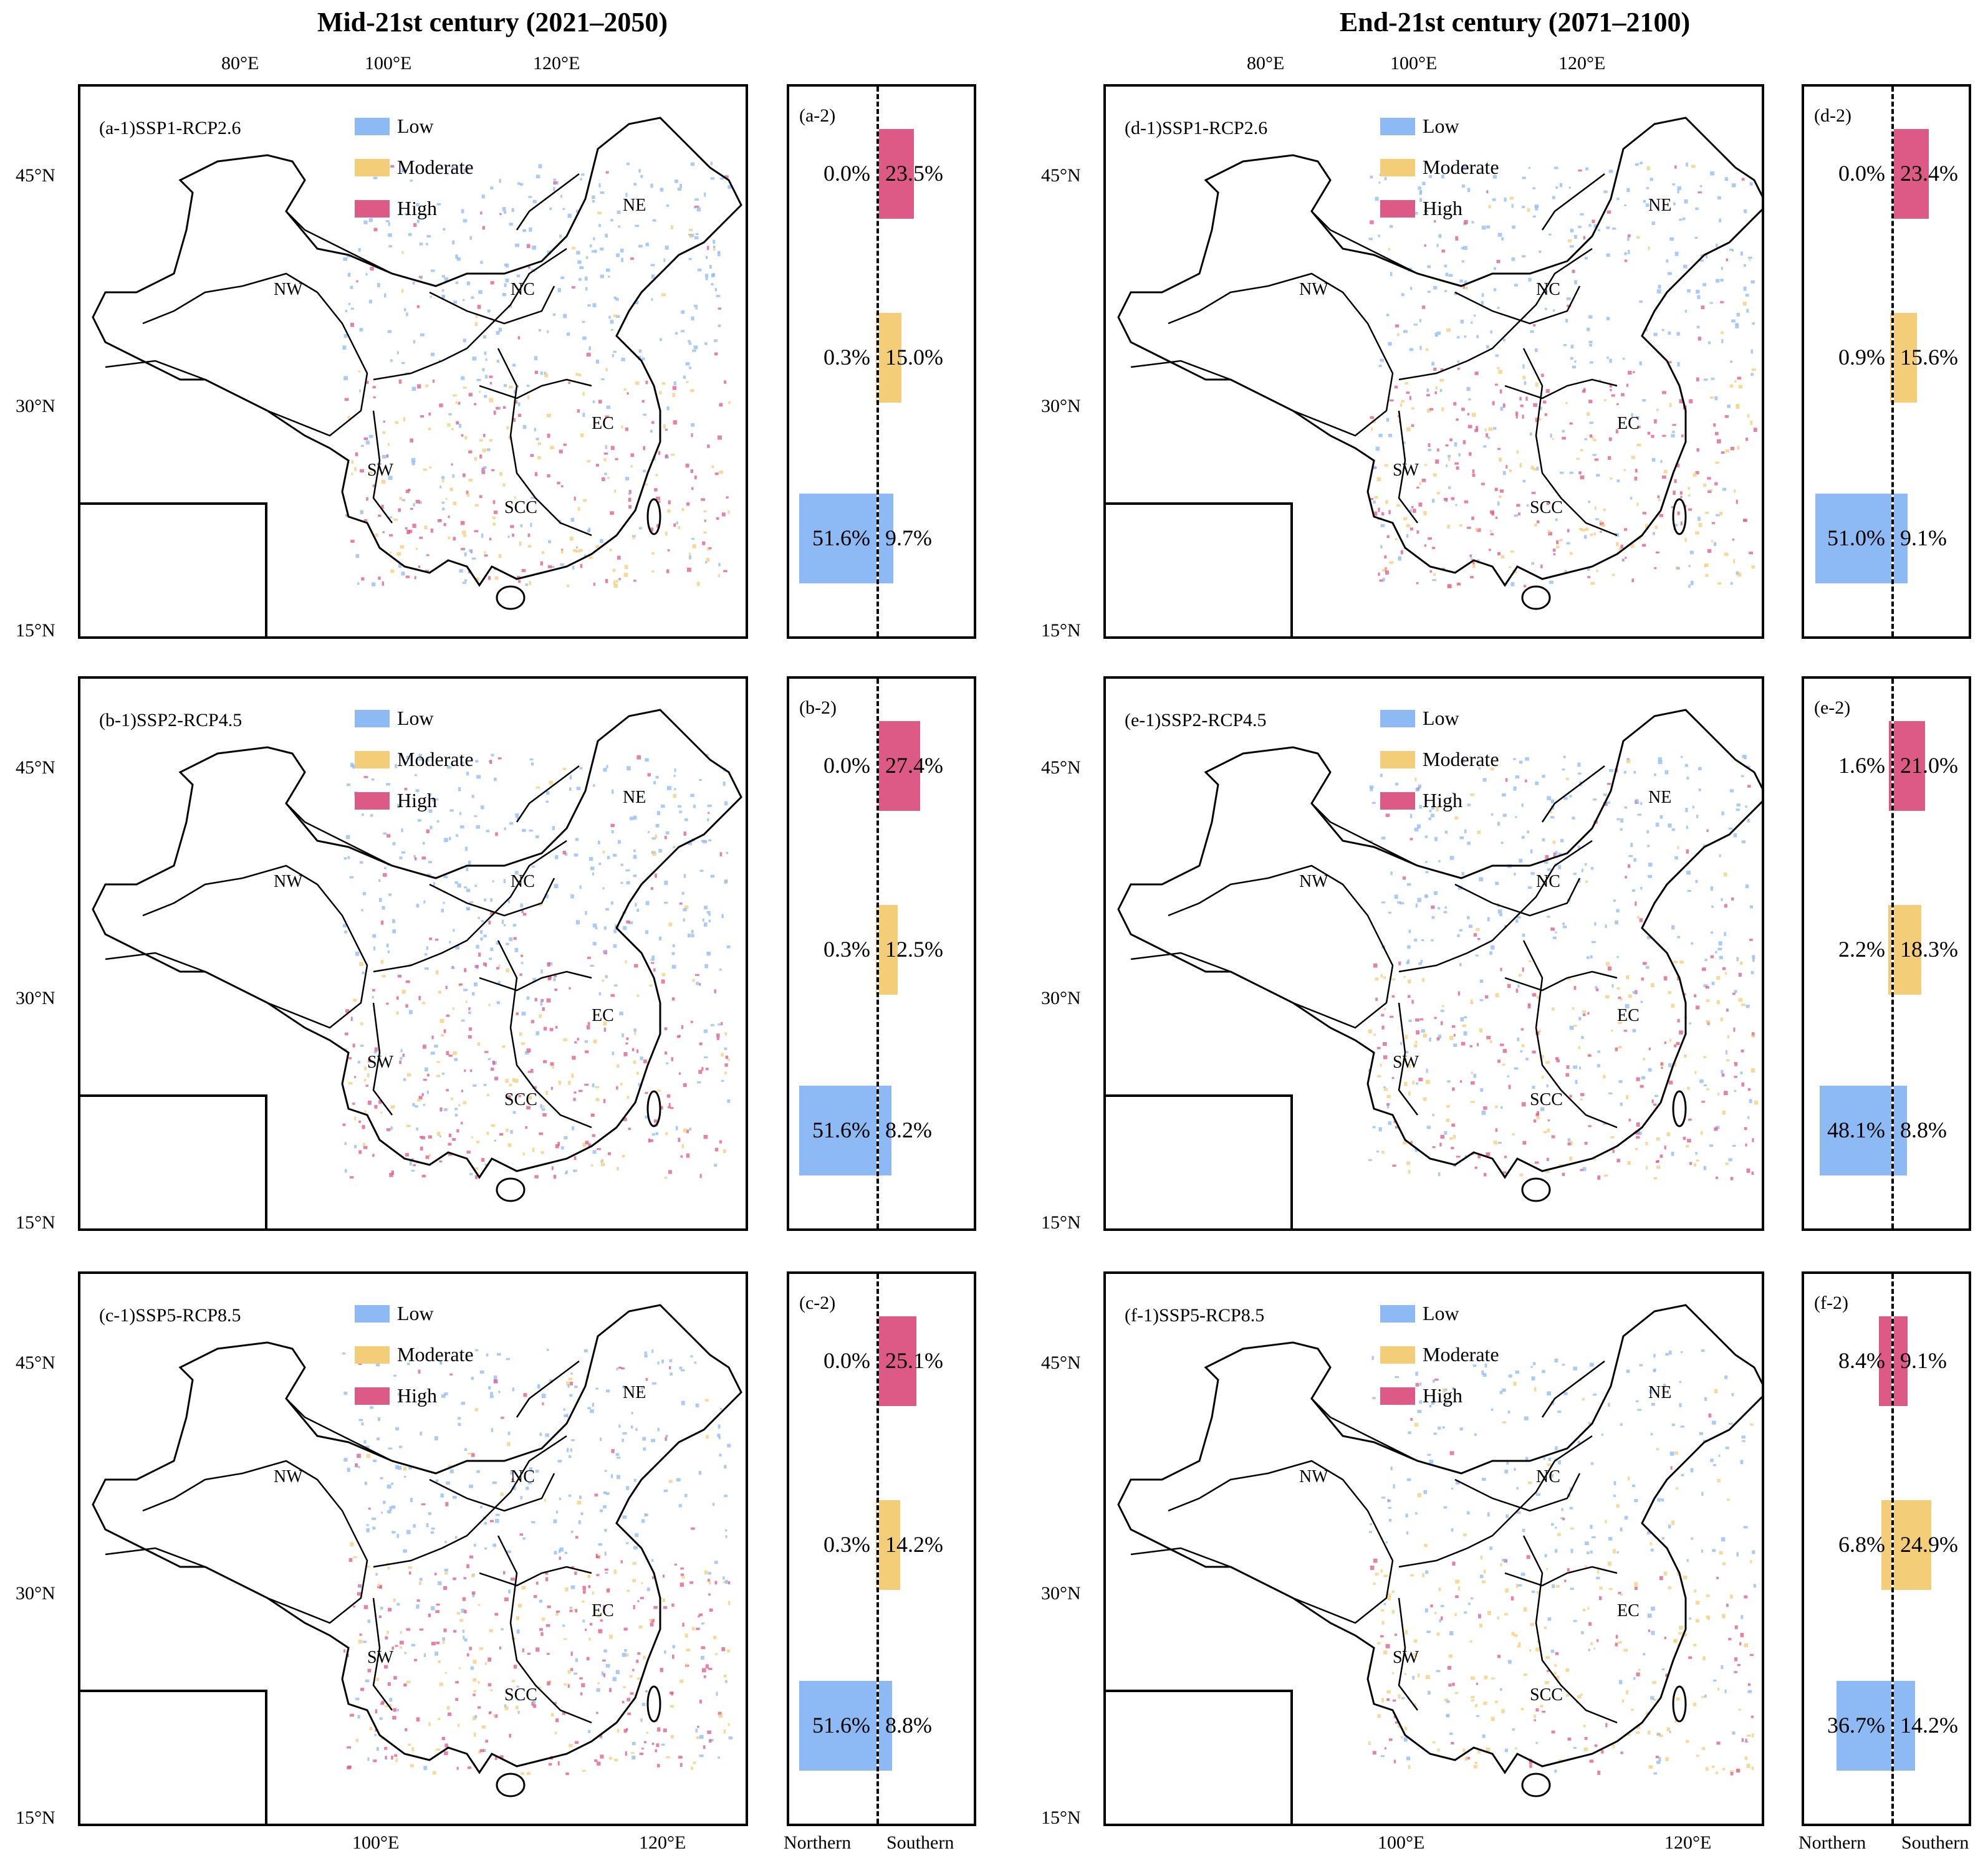 The height and width of the screenshot is (1871, 1988). I want to click on bar-chart-a: (a-2) 0.0% 23.5% 0.3% 15.0% 51.6% 9.7%, so click(882, 361).